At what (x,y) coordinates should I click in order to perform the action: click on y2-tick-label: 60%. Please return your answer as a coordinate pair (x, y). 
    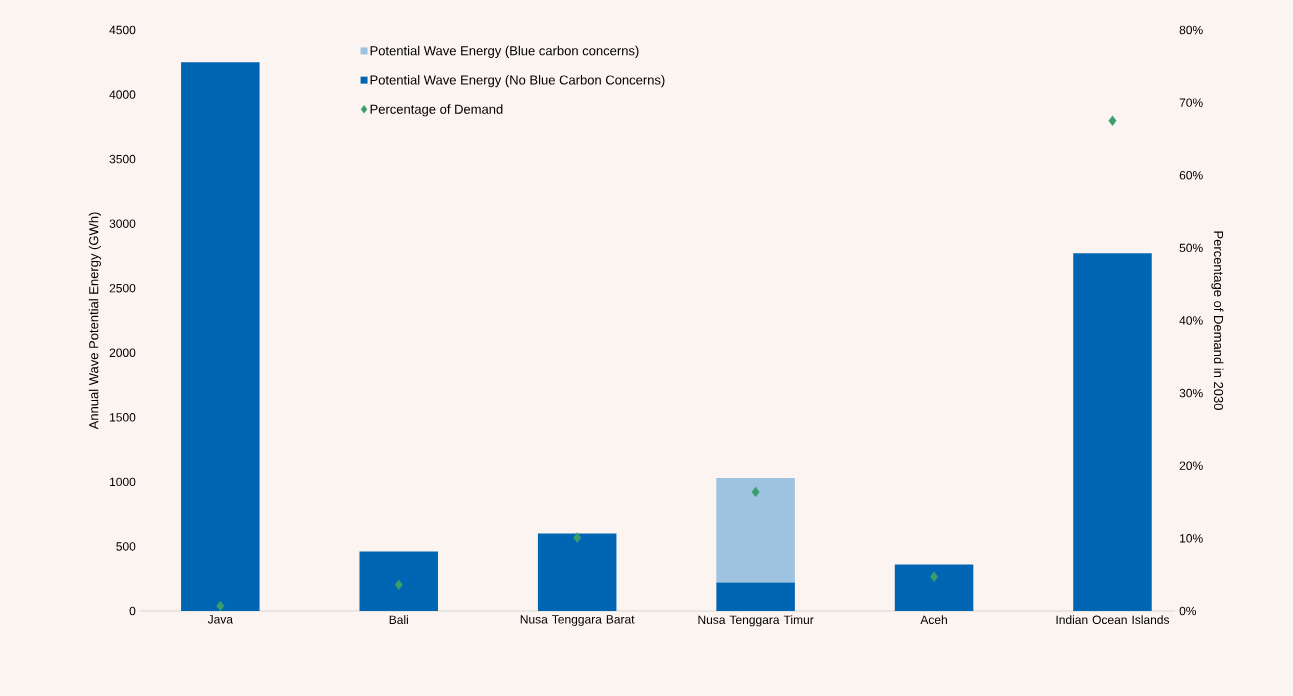
    Looking at the image, I should click on (1191, 175).